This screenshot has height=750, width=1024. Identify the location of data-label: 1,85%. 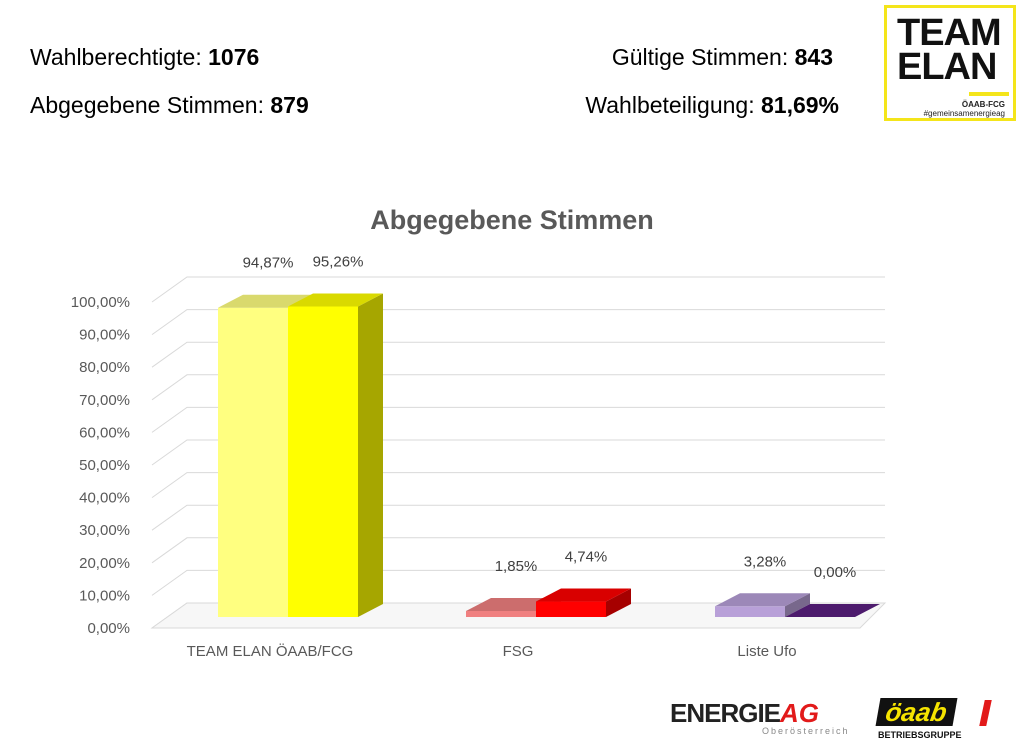
(516, 566).